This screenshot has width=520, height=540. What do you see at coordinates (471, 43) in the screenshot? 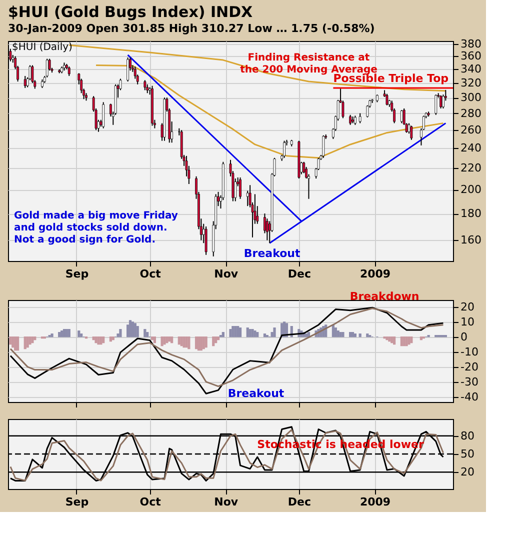
I see `y-tick-label: 380` at bounding box center [471, 43].